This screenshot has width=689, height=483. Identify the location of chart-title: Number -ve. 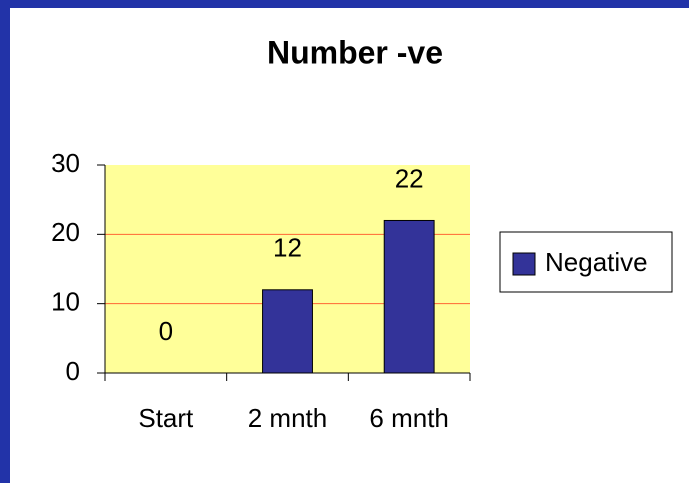
(355, 52).